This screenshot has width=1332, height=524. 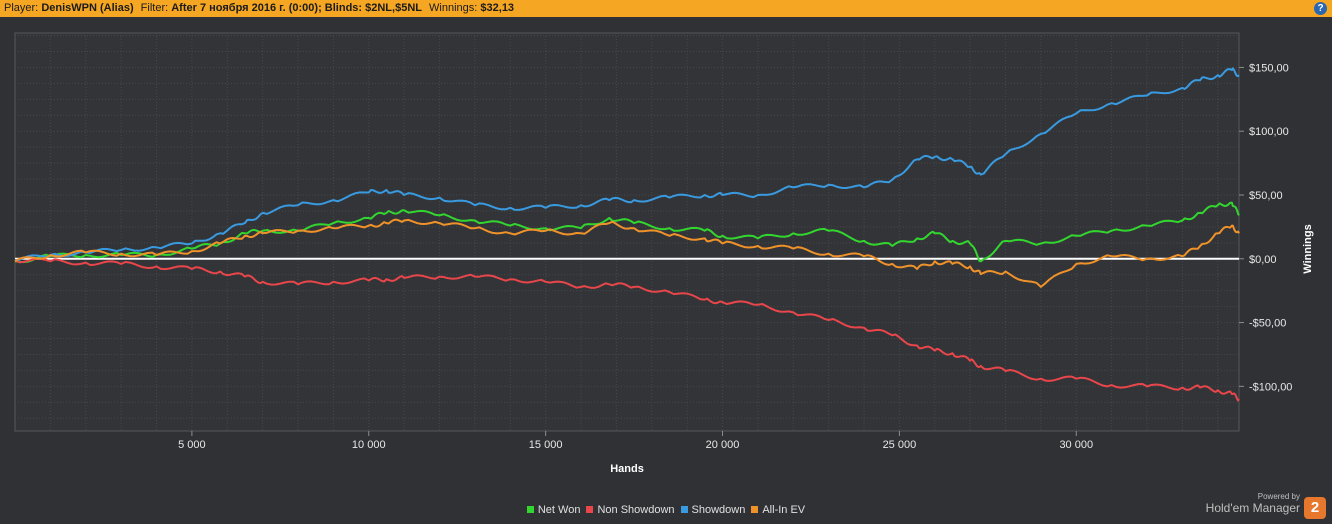 I want to click on filter-label: Filter:, so click(x=154, y=8).